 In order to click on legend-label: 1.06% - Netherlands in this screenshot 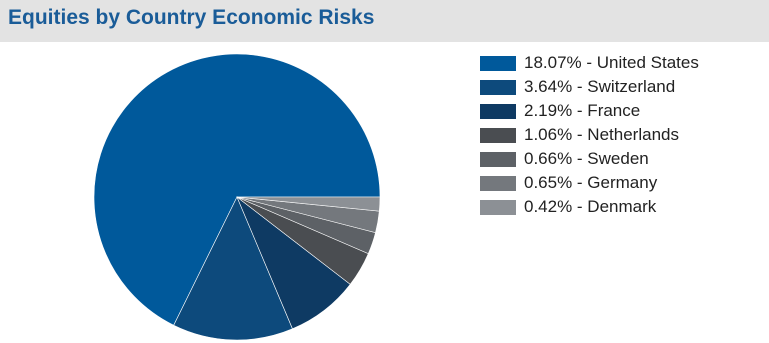, I will do `click(601, 134)`.